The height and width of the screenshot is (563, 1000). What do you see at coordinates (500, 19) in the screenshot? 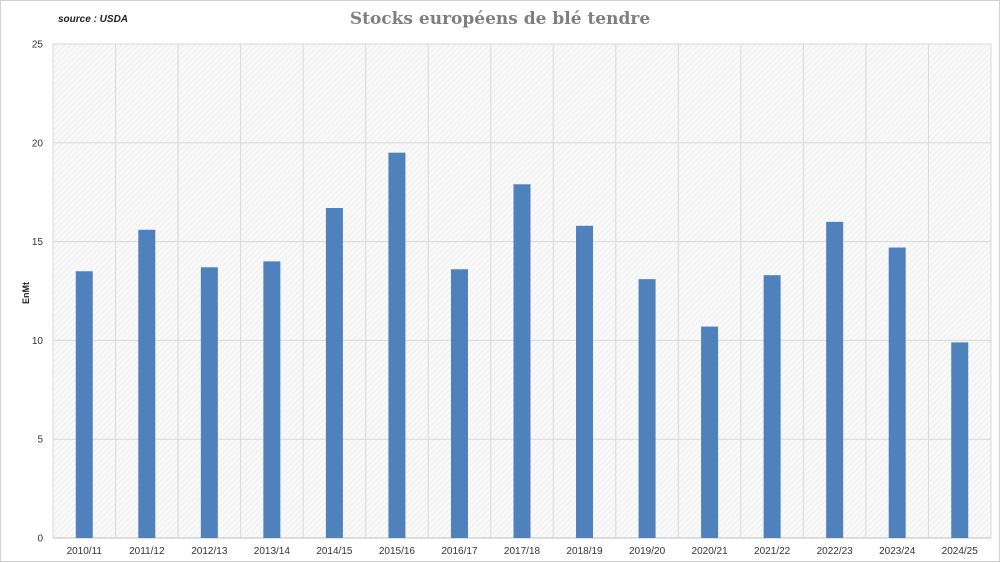
I see `chart-title: Stocks européens de blé tendre` at bounding box center [500, 19].